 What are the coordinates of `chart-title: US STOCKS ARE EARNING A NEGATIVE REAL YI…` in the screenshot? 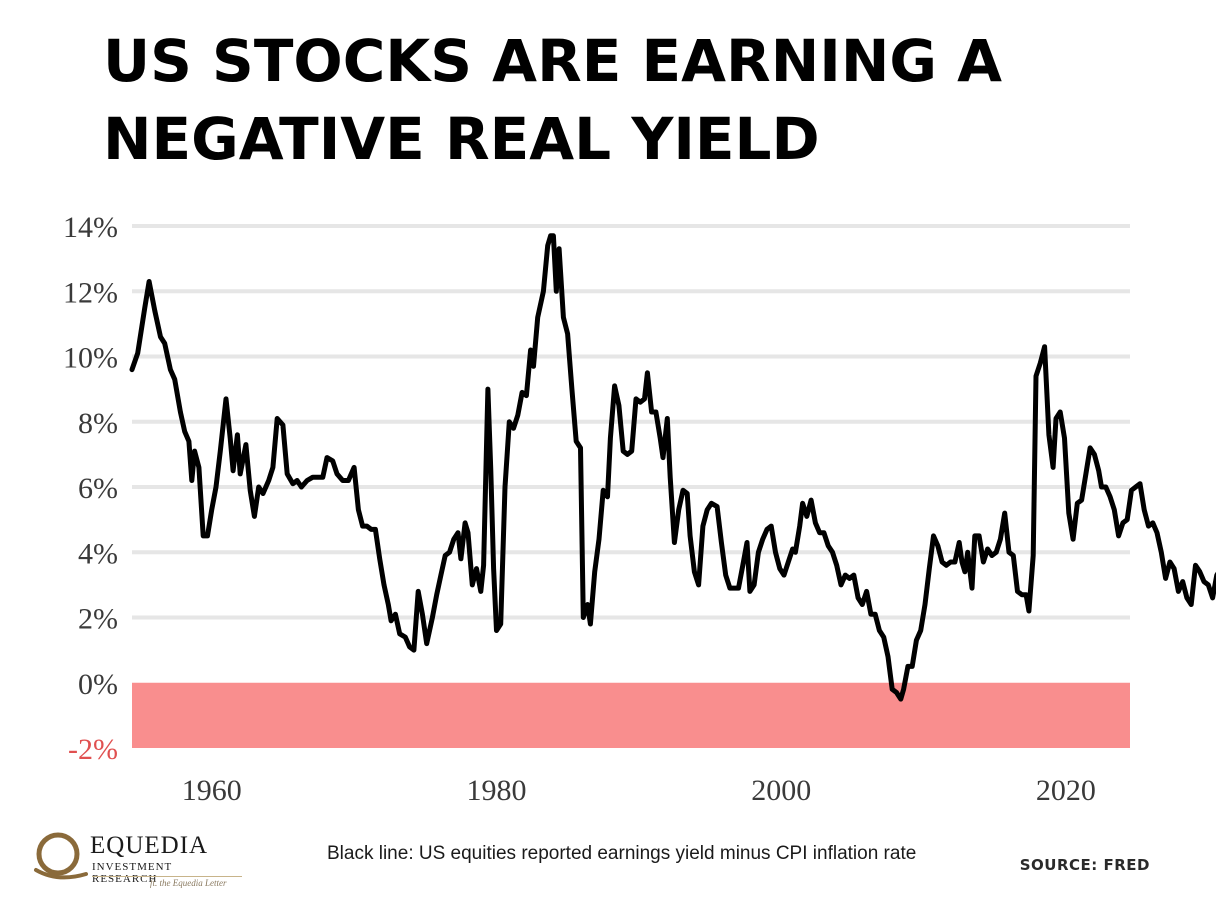 It's located at (603, 100).